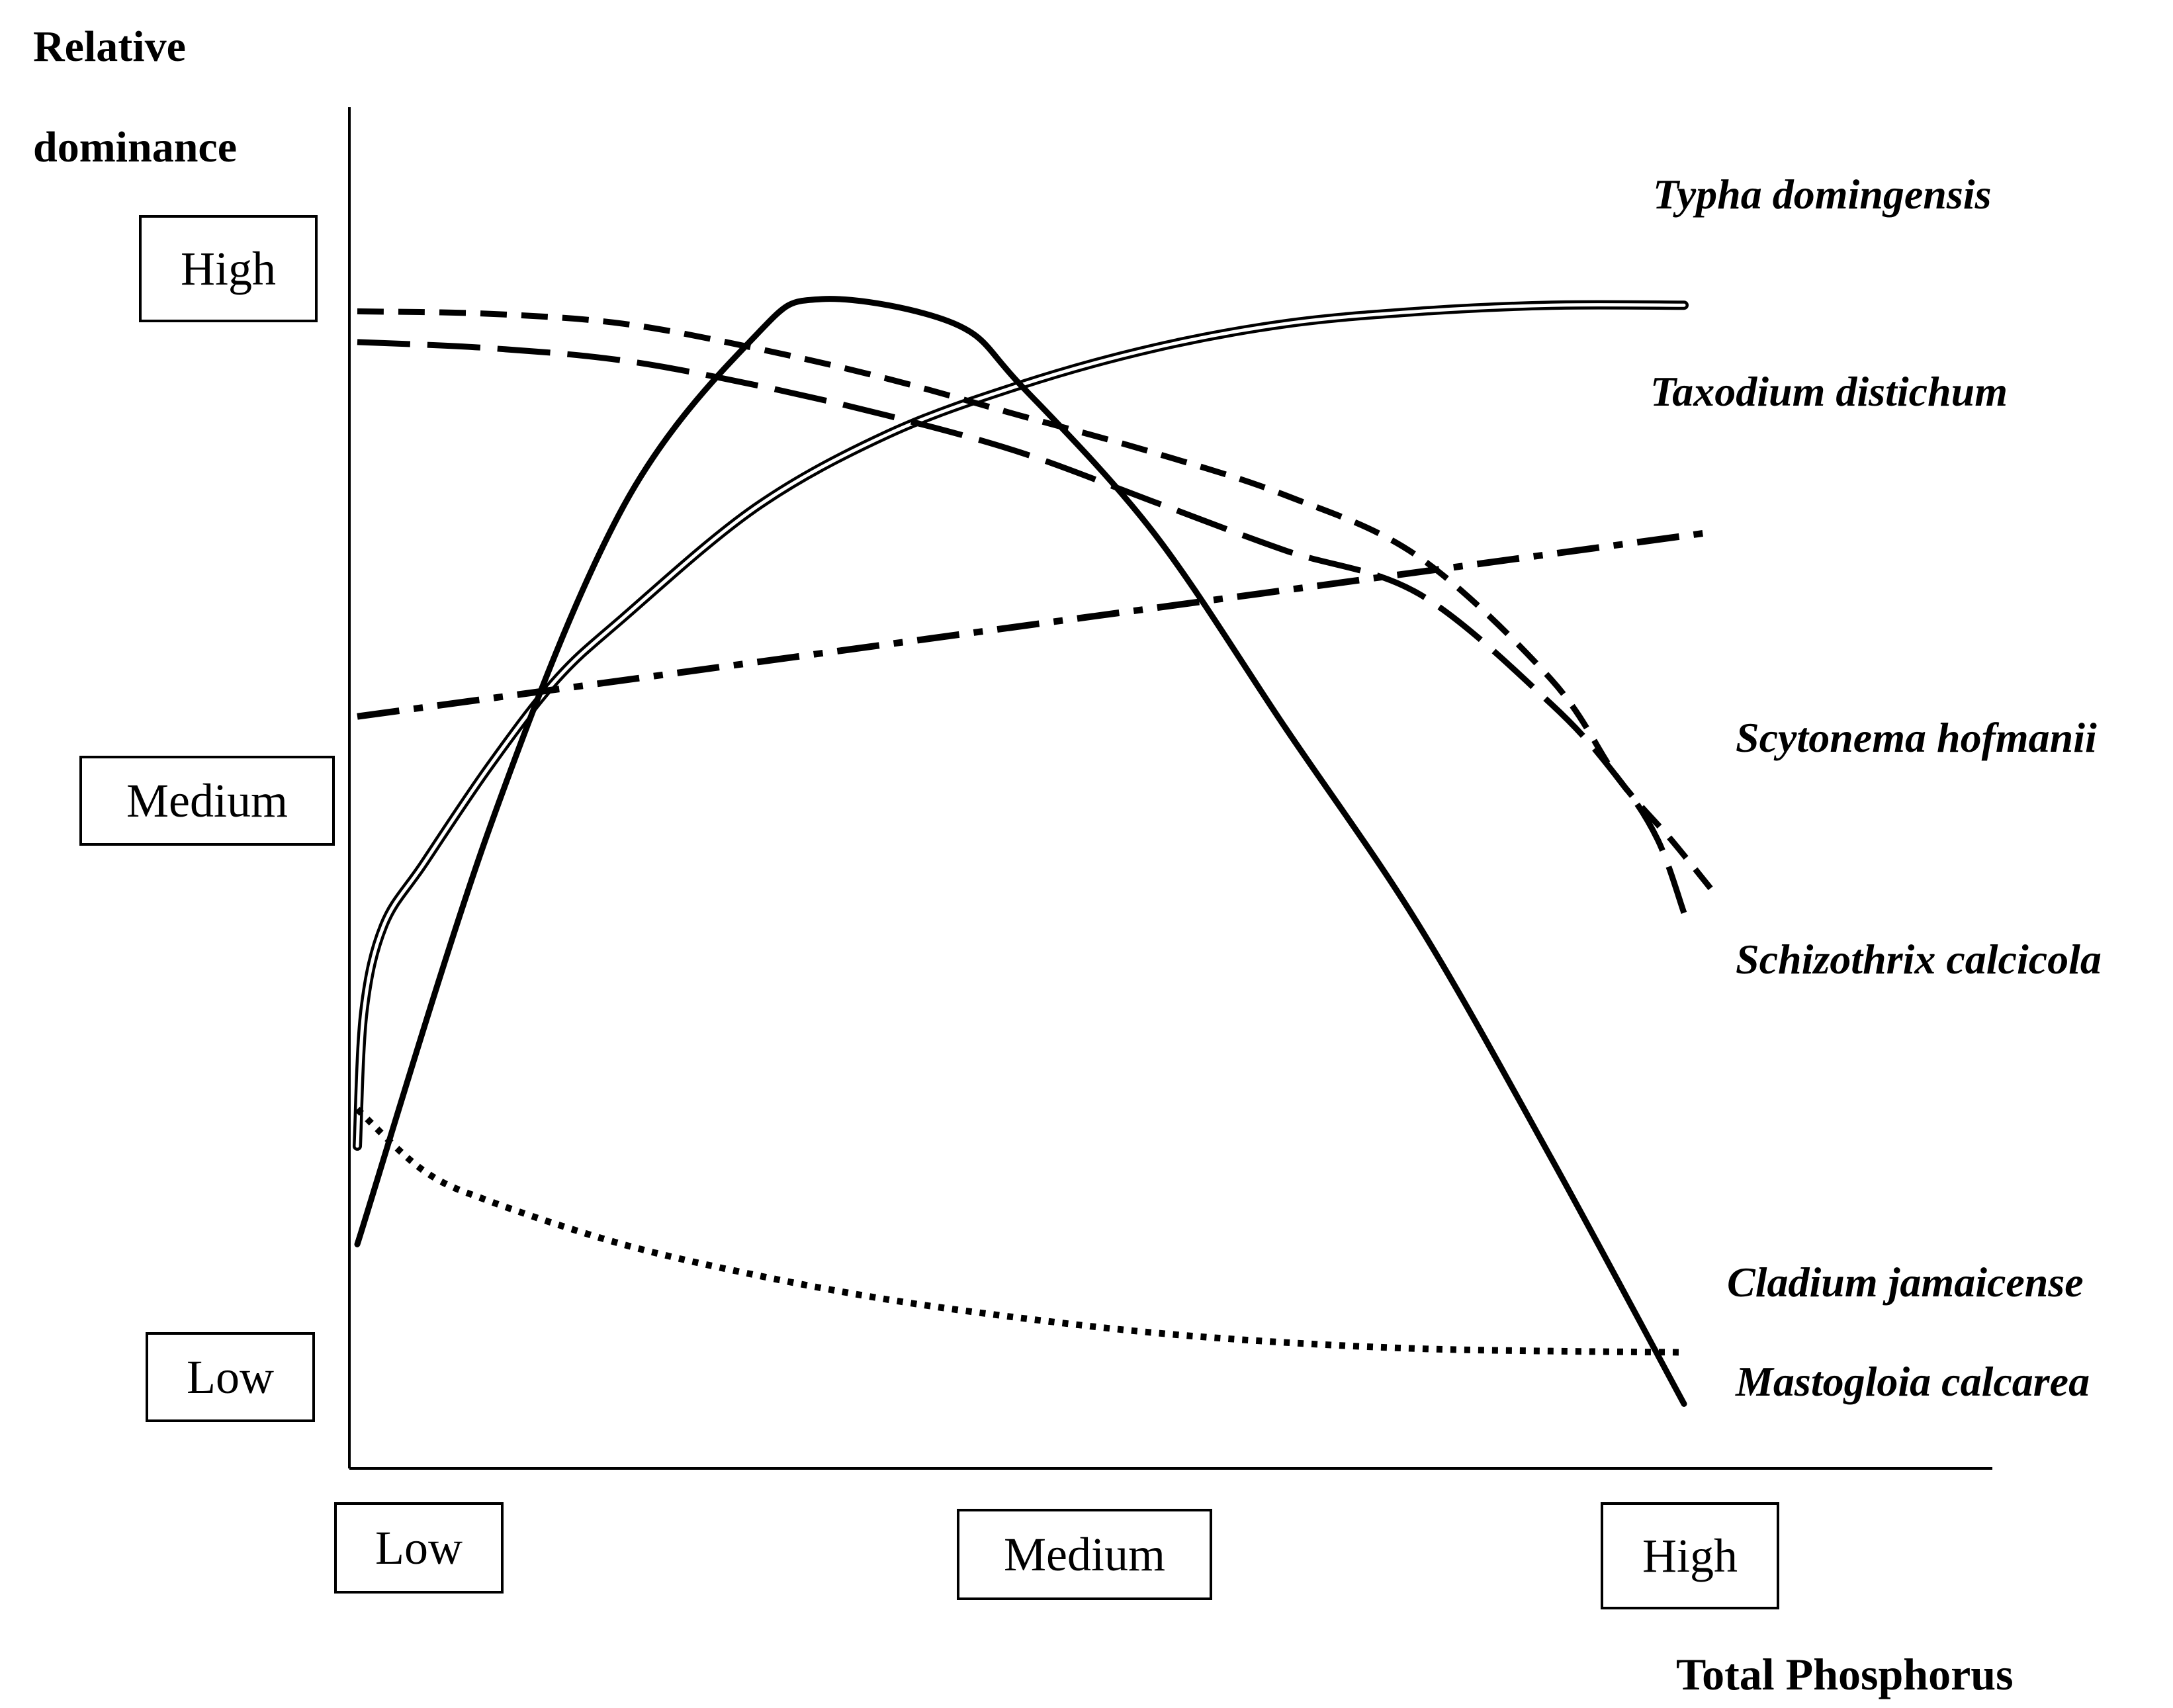 This screenshot has width=2173, height=1708. What do you see at coordinates (1917, 737) in the screenshot?
I see `label-scytonema-hofmanii: Scytonema hofmanii` at bounding box center [1917, 737].